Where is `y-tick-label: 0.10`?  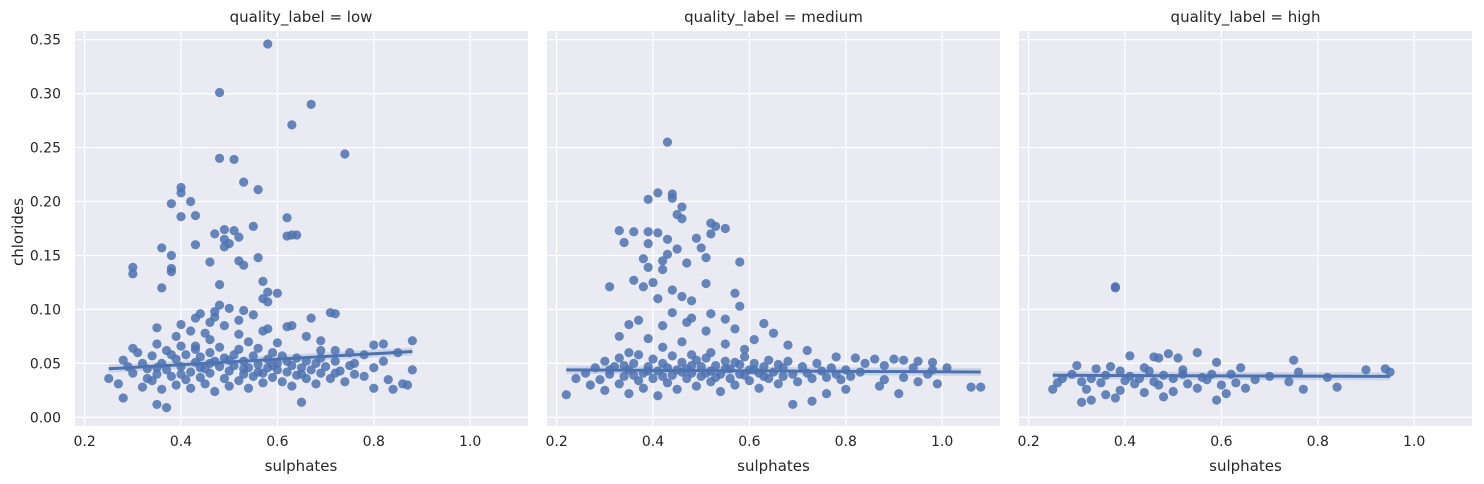
y-tick-label: 0.10 is located at coordinates (45, 310).